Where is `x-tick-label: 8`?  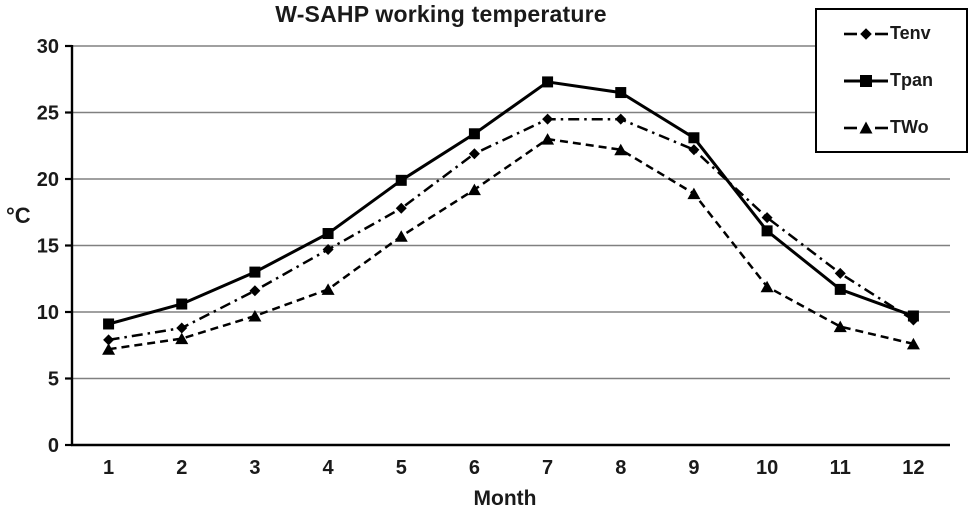 x-tick-label: 8 is located at coordinates (620, 468).